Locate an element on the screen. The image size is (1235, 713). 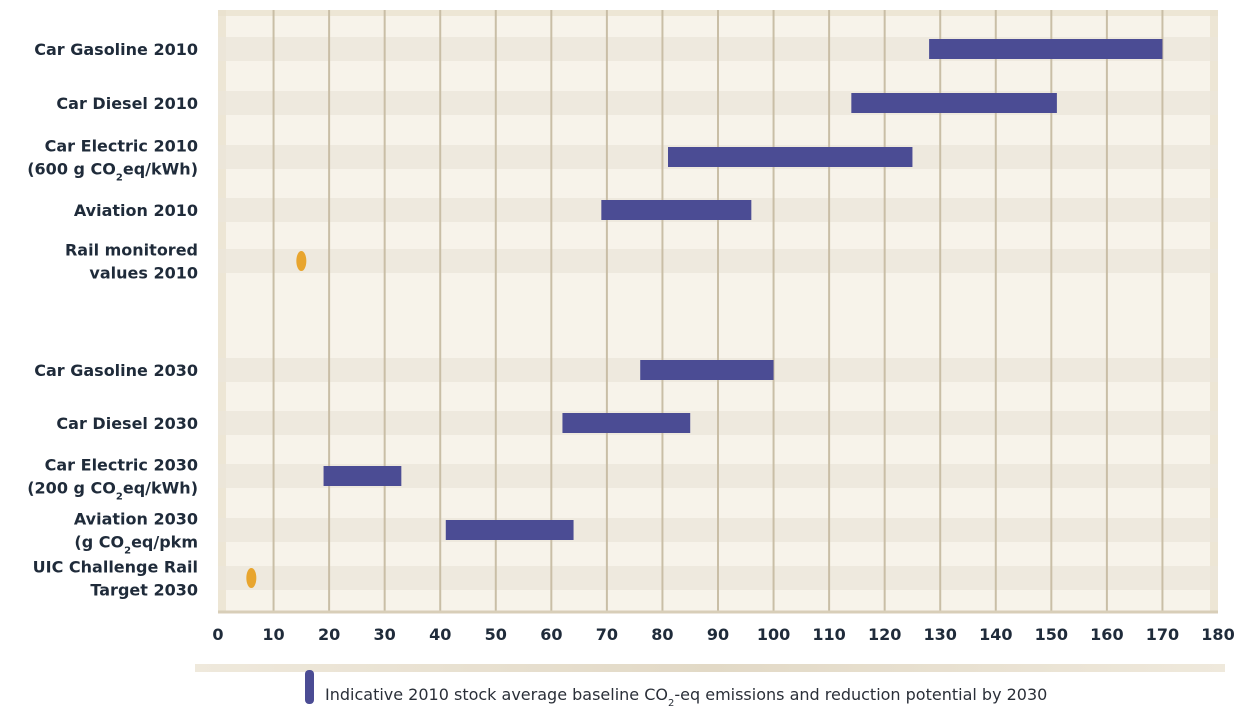
plot-frame-right is located at coordinates (1214, 311).